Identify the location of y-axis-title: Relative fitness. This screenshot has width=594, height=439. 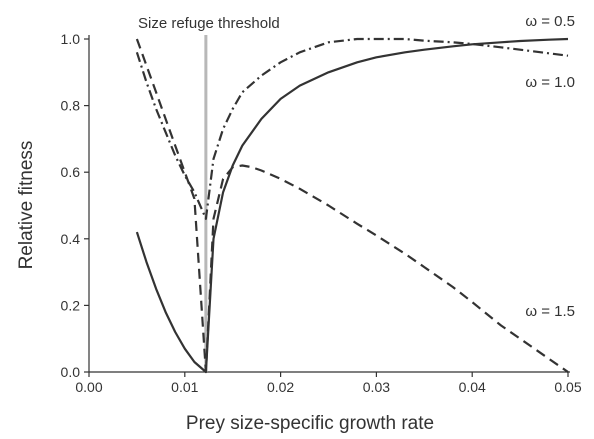
(26, 205).